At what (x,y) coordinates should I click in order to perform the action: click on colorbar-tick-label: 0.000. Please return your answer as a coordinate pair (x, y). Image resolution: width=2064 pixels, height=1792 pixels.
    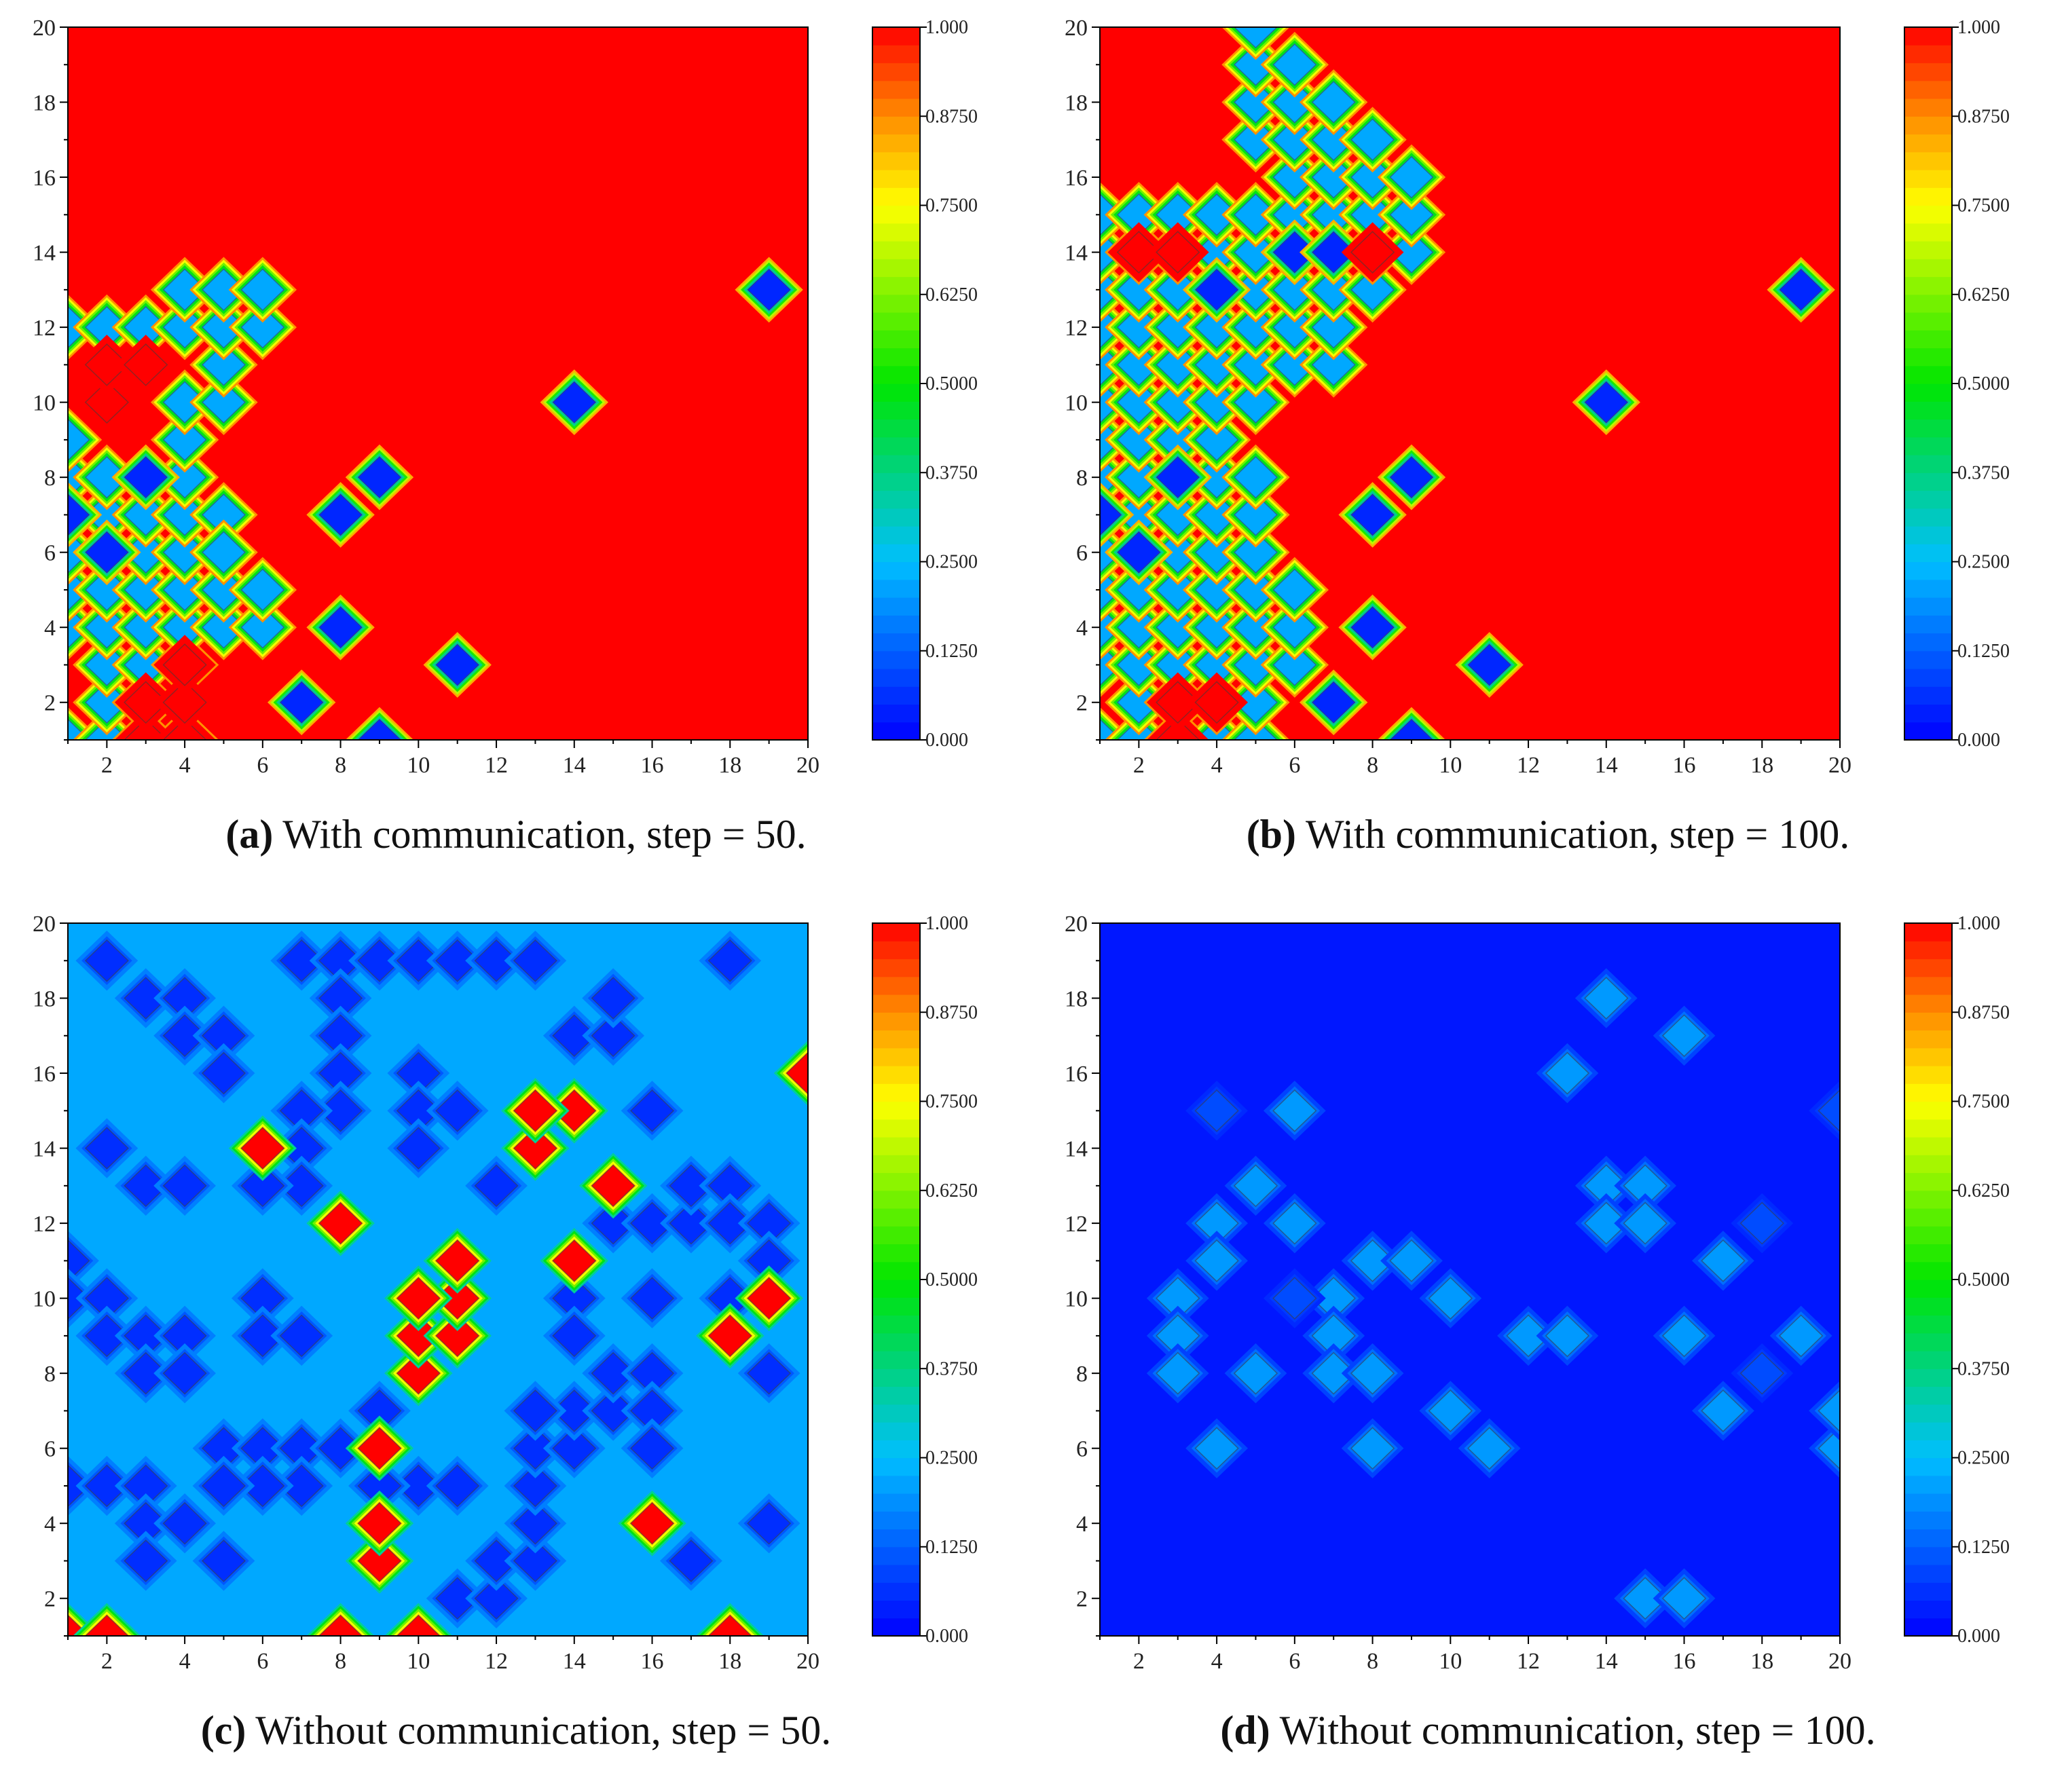
    Looking at the image, I should click on (1978, 1637).